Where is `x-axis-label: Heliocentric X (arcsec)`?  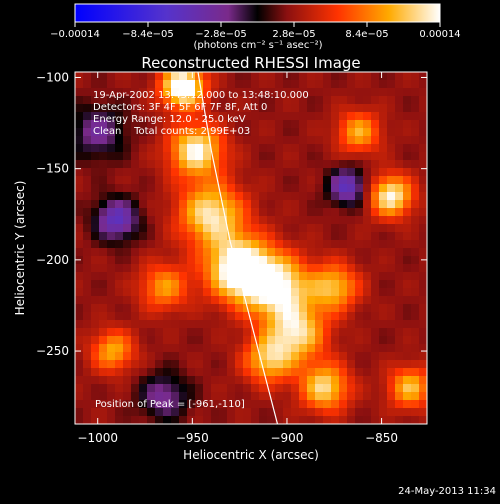 x-axis-label: Heliocentric X (arcsec) is located at coordinates (251, 455).